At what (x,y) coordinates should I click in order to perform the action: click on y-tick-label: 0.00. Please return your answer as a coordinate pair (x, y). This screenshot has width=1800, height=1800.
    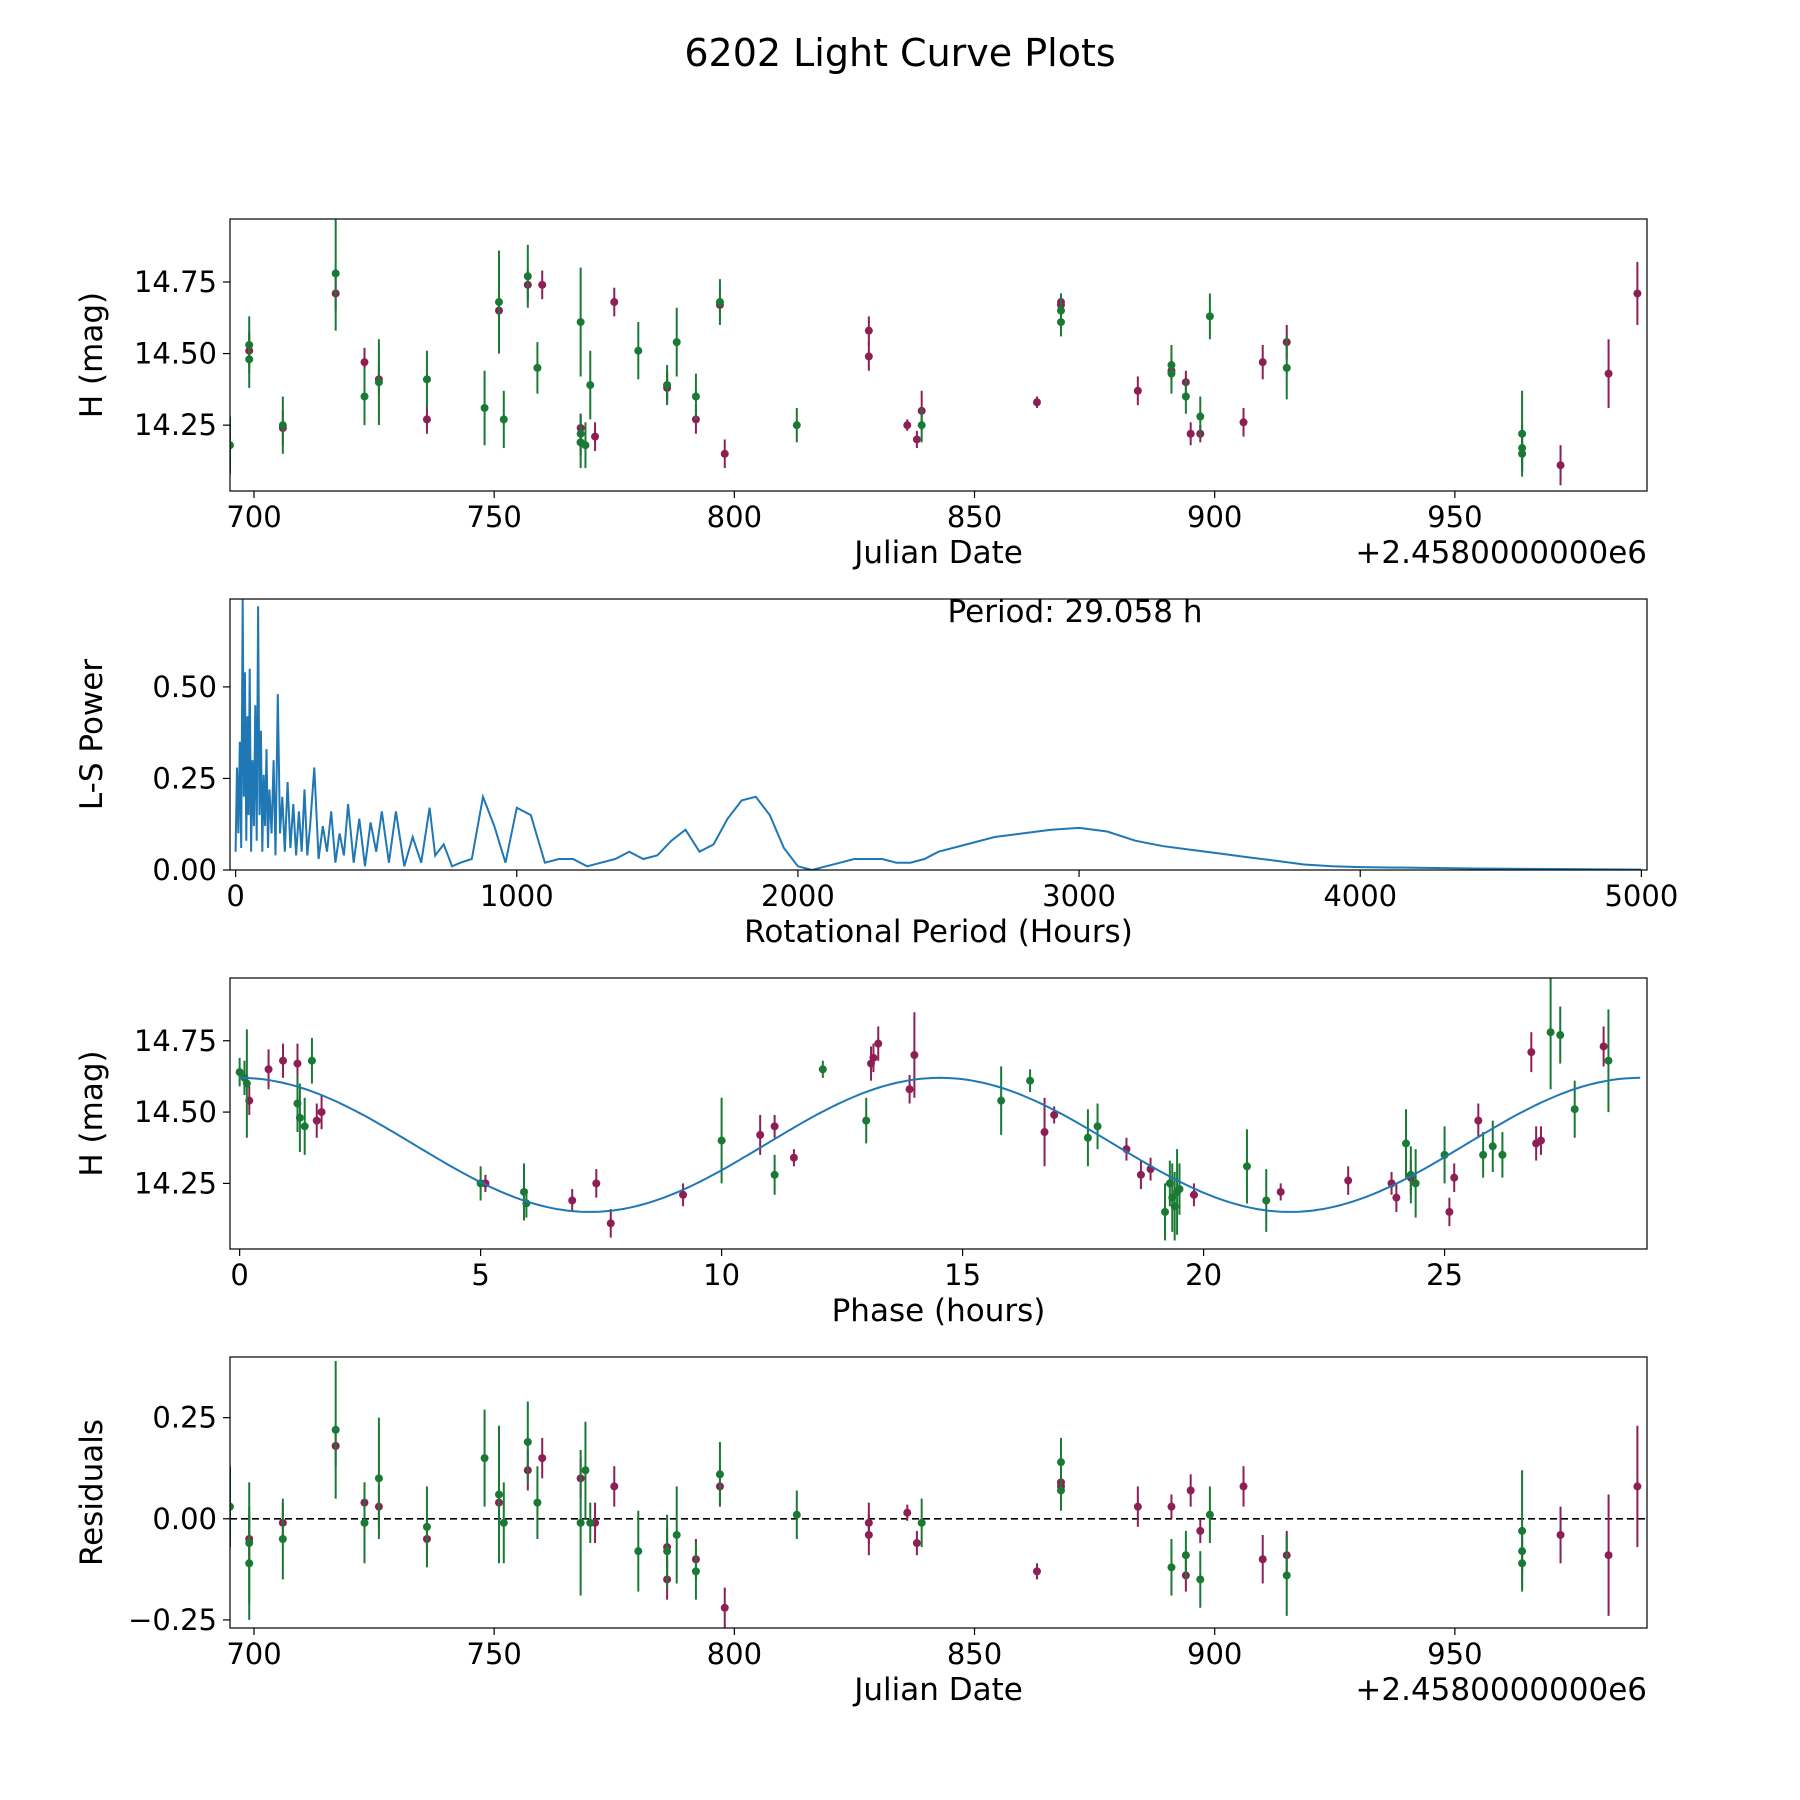
    Looking at the image, I should click on (184, 1519).